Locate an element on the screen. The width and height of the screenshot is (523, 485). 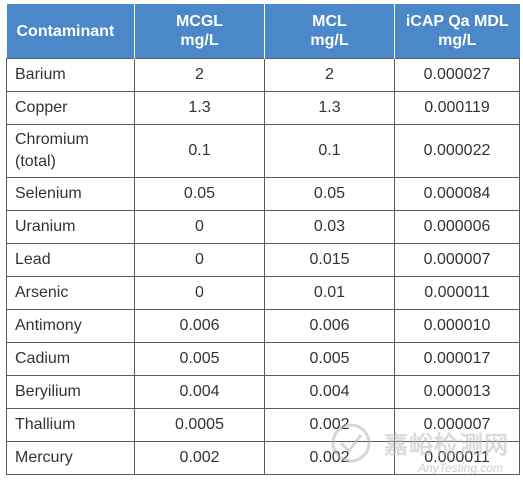
table-row: Thallium 0.0005 0.002 0.000007 is located at coordinates (263, 425).